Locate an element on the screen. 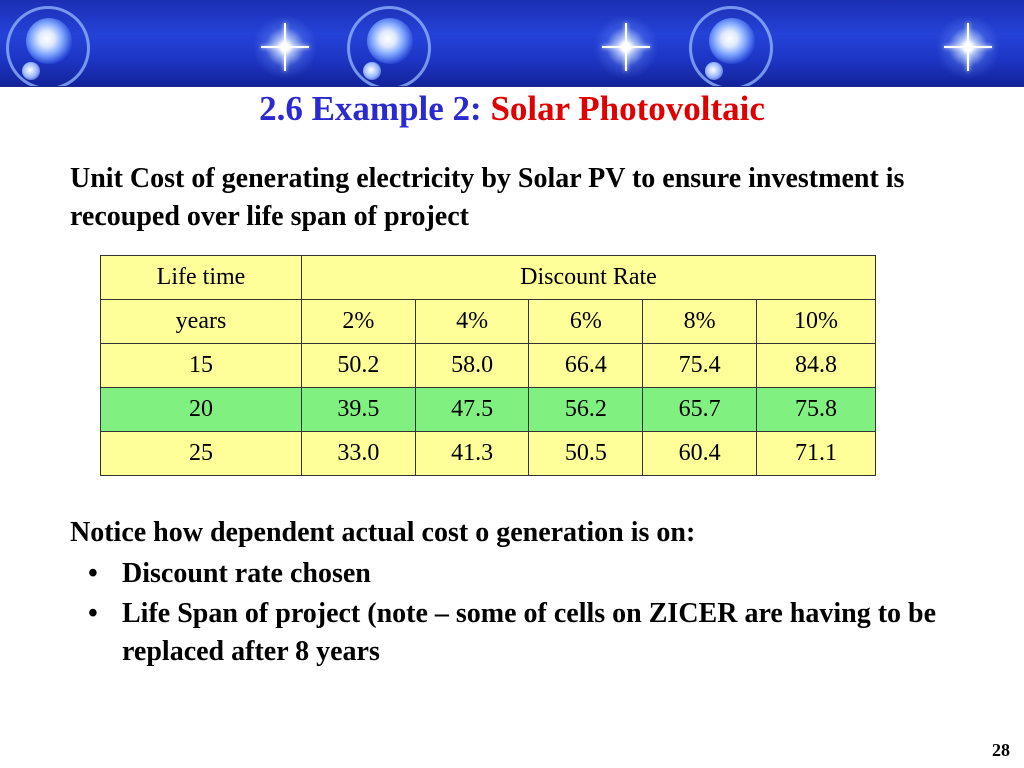 Image resolution: width=1024 pixels, height=768 pixels. header-banner is located at coordinates (512, 43).